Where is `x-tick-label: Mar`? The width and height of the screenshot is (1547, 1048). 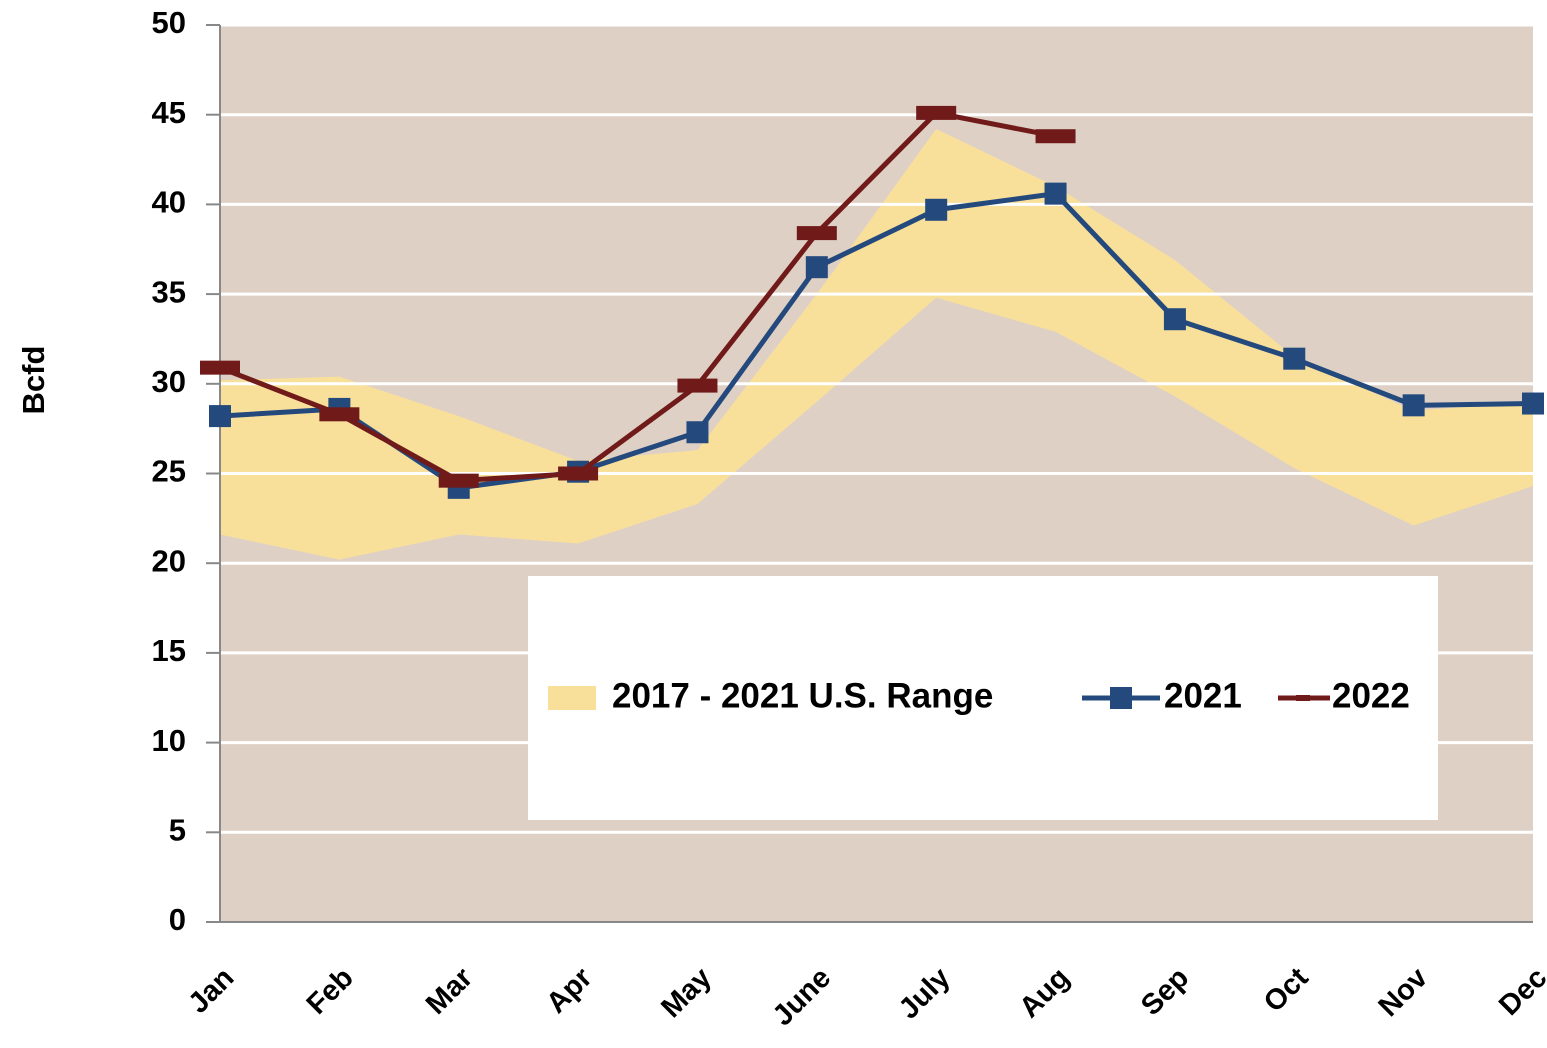 x-tick-label: Mar is located at coordinates (449, 991).